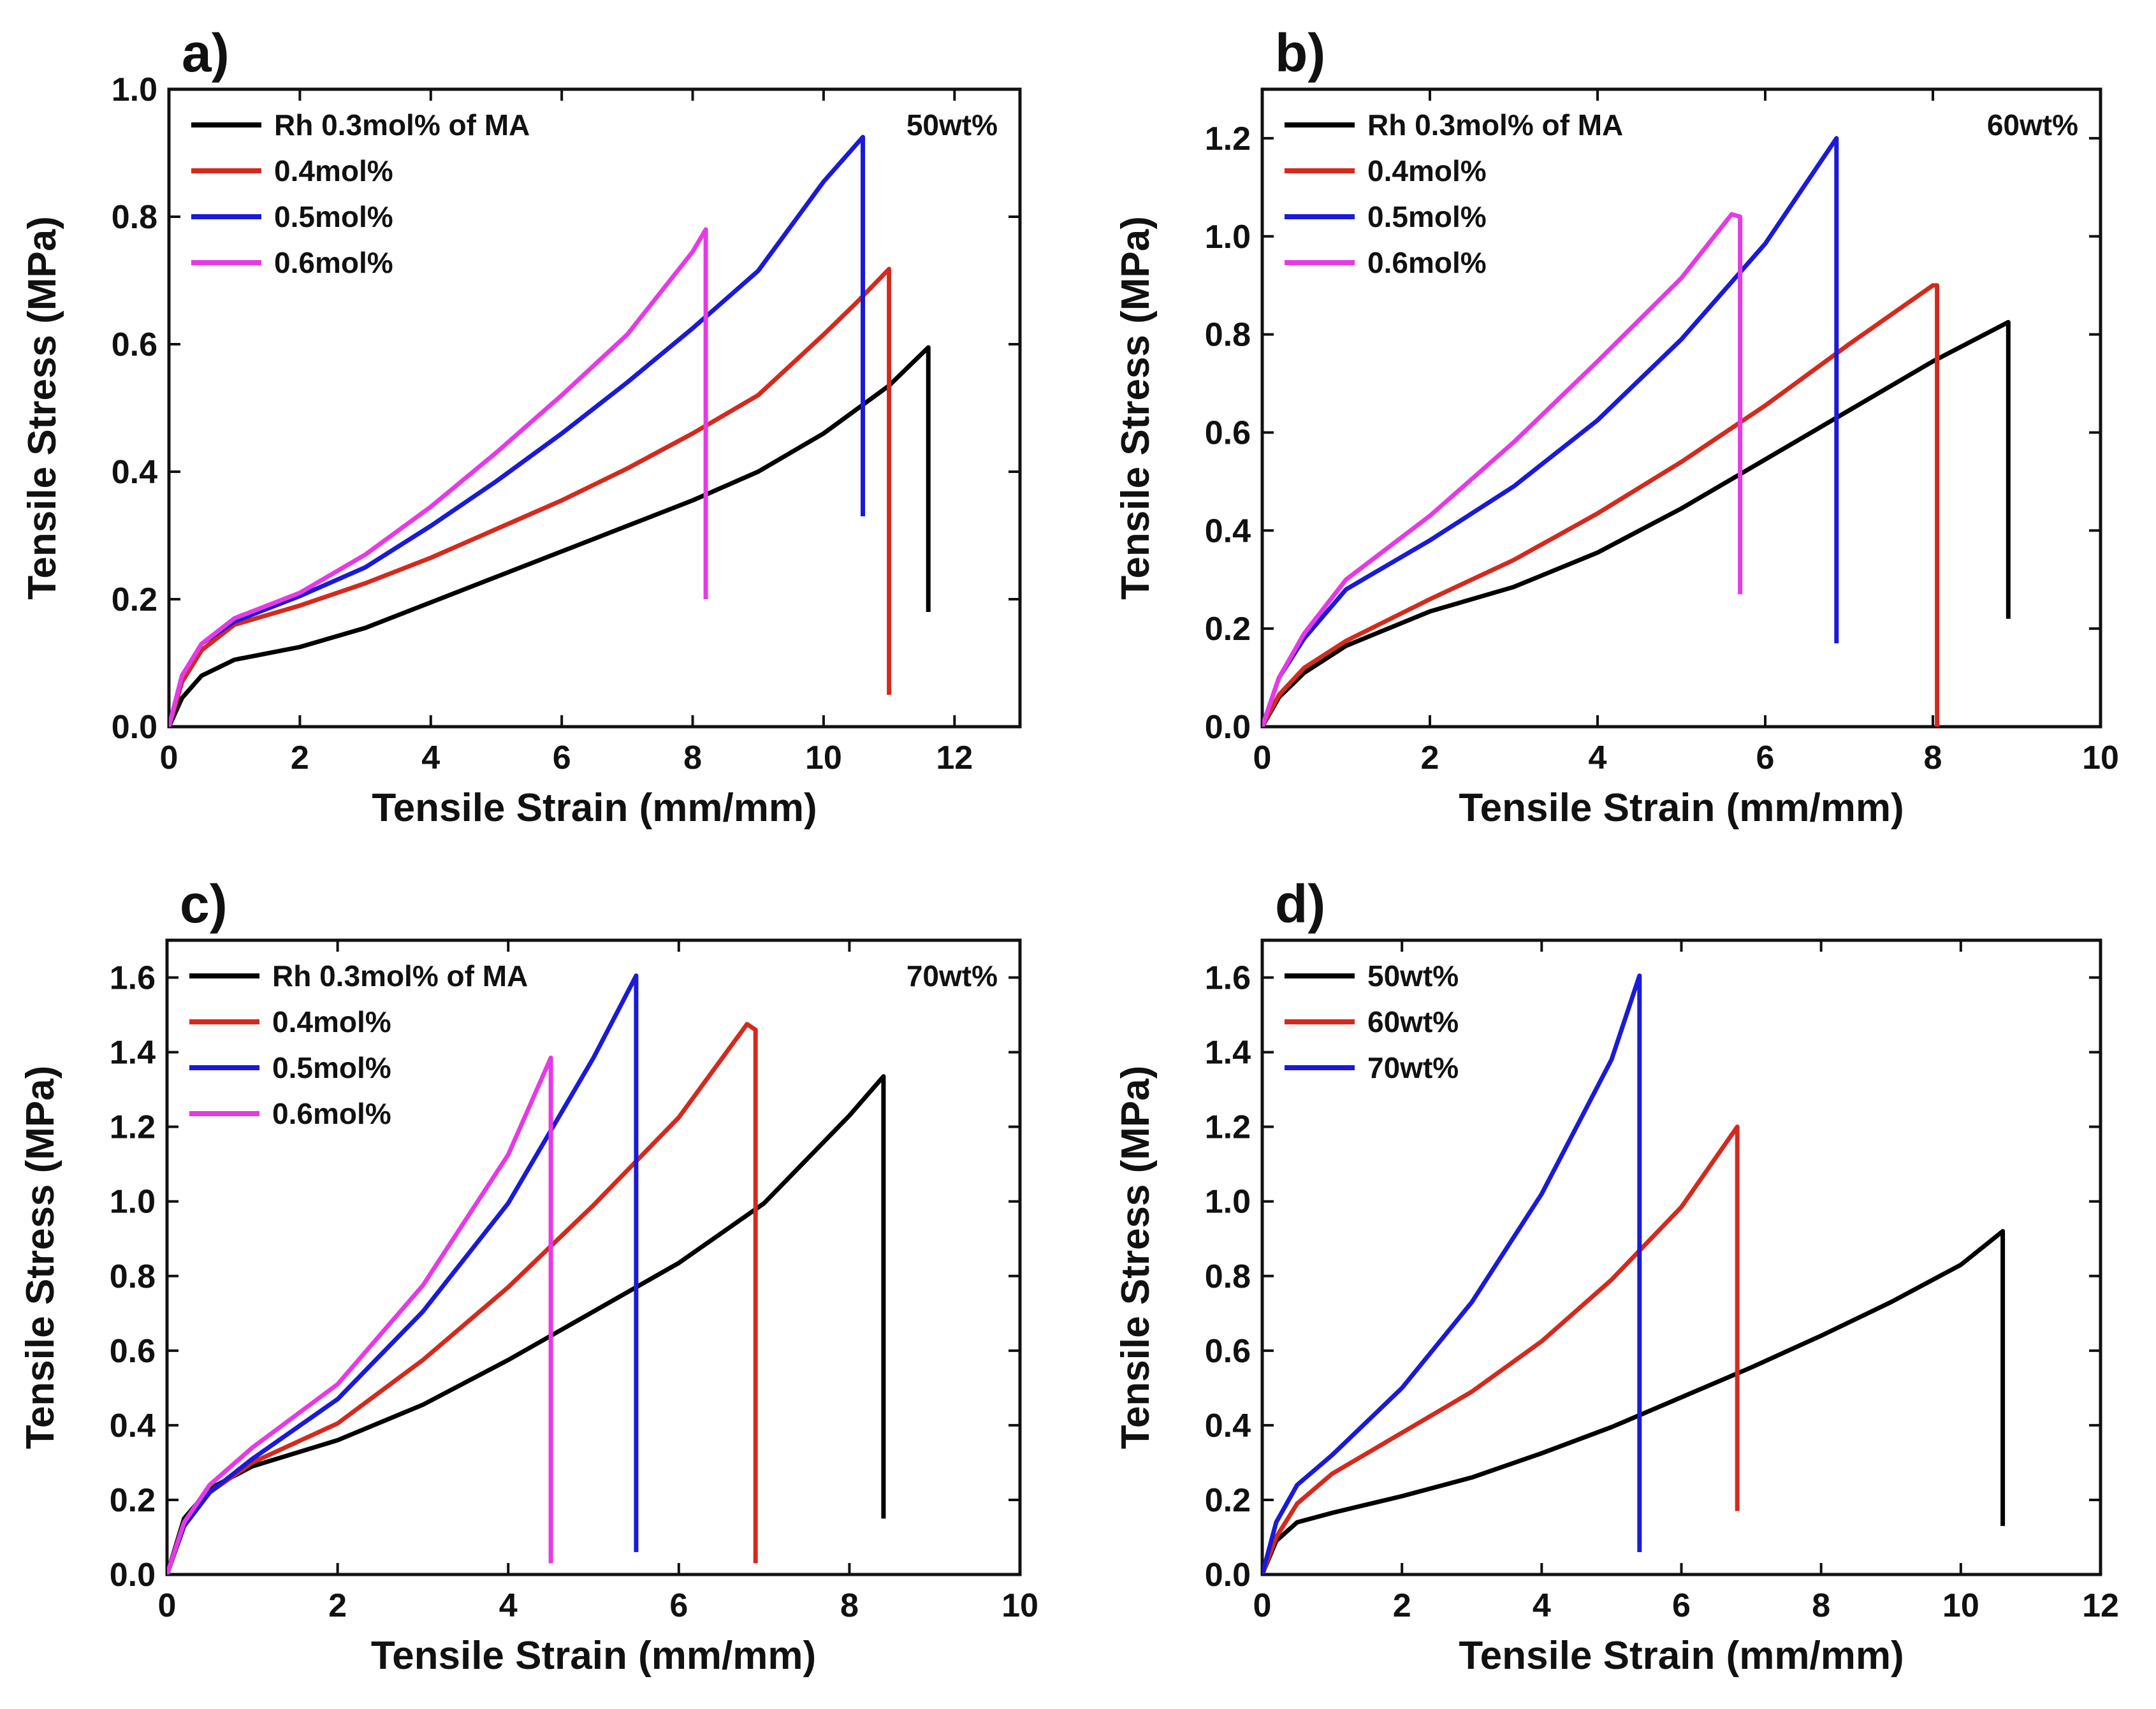 This screenshot has height=1709, width=2156. I want to click on annotation-label: 70wt%, so click(953, 976).